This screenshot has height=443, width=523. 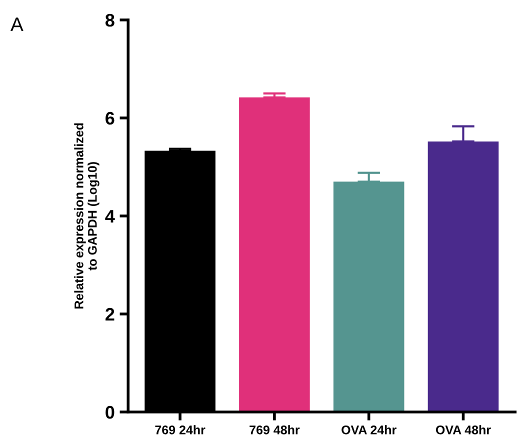 I want to click on y-tick-label: 0, so click(x=110, y=412).